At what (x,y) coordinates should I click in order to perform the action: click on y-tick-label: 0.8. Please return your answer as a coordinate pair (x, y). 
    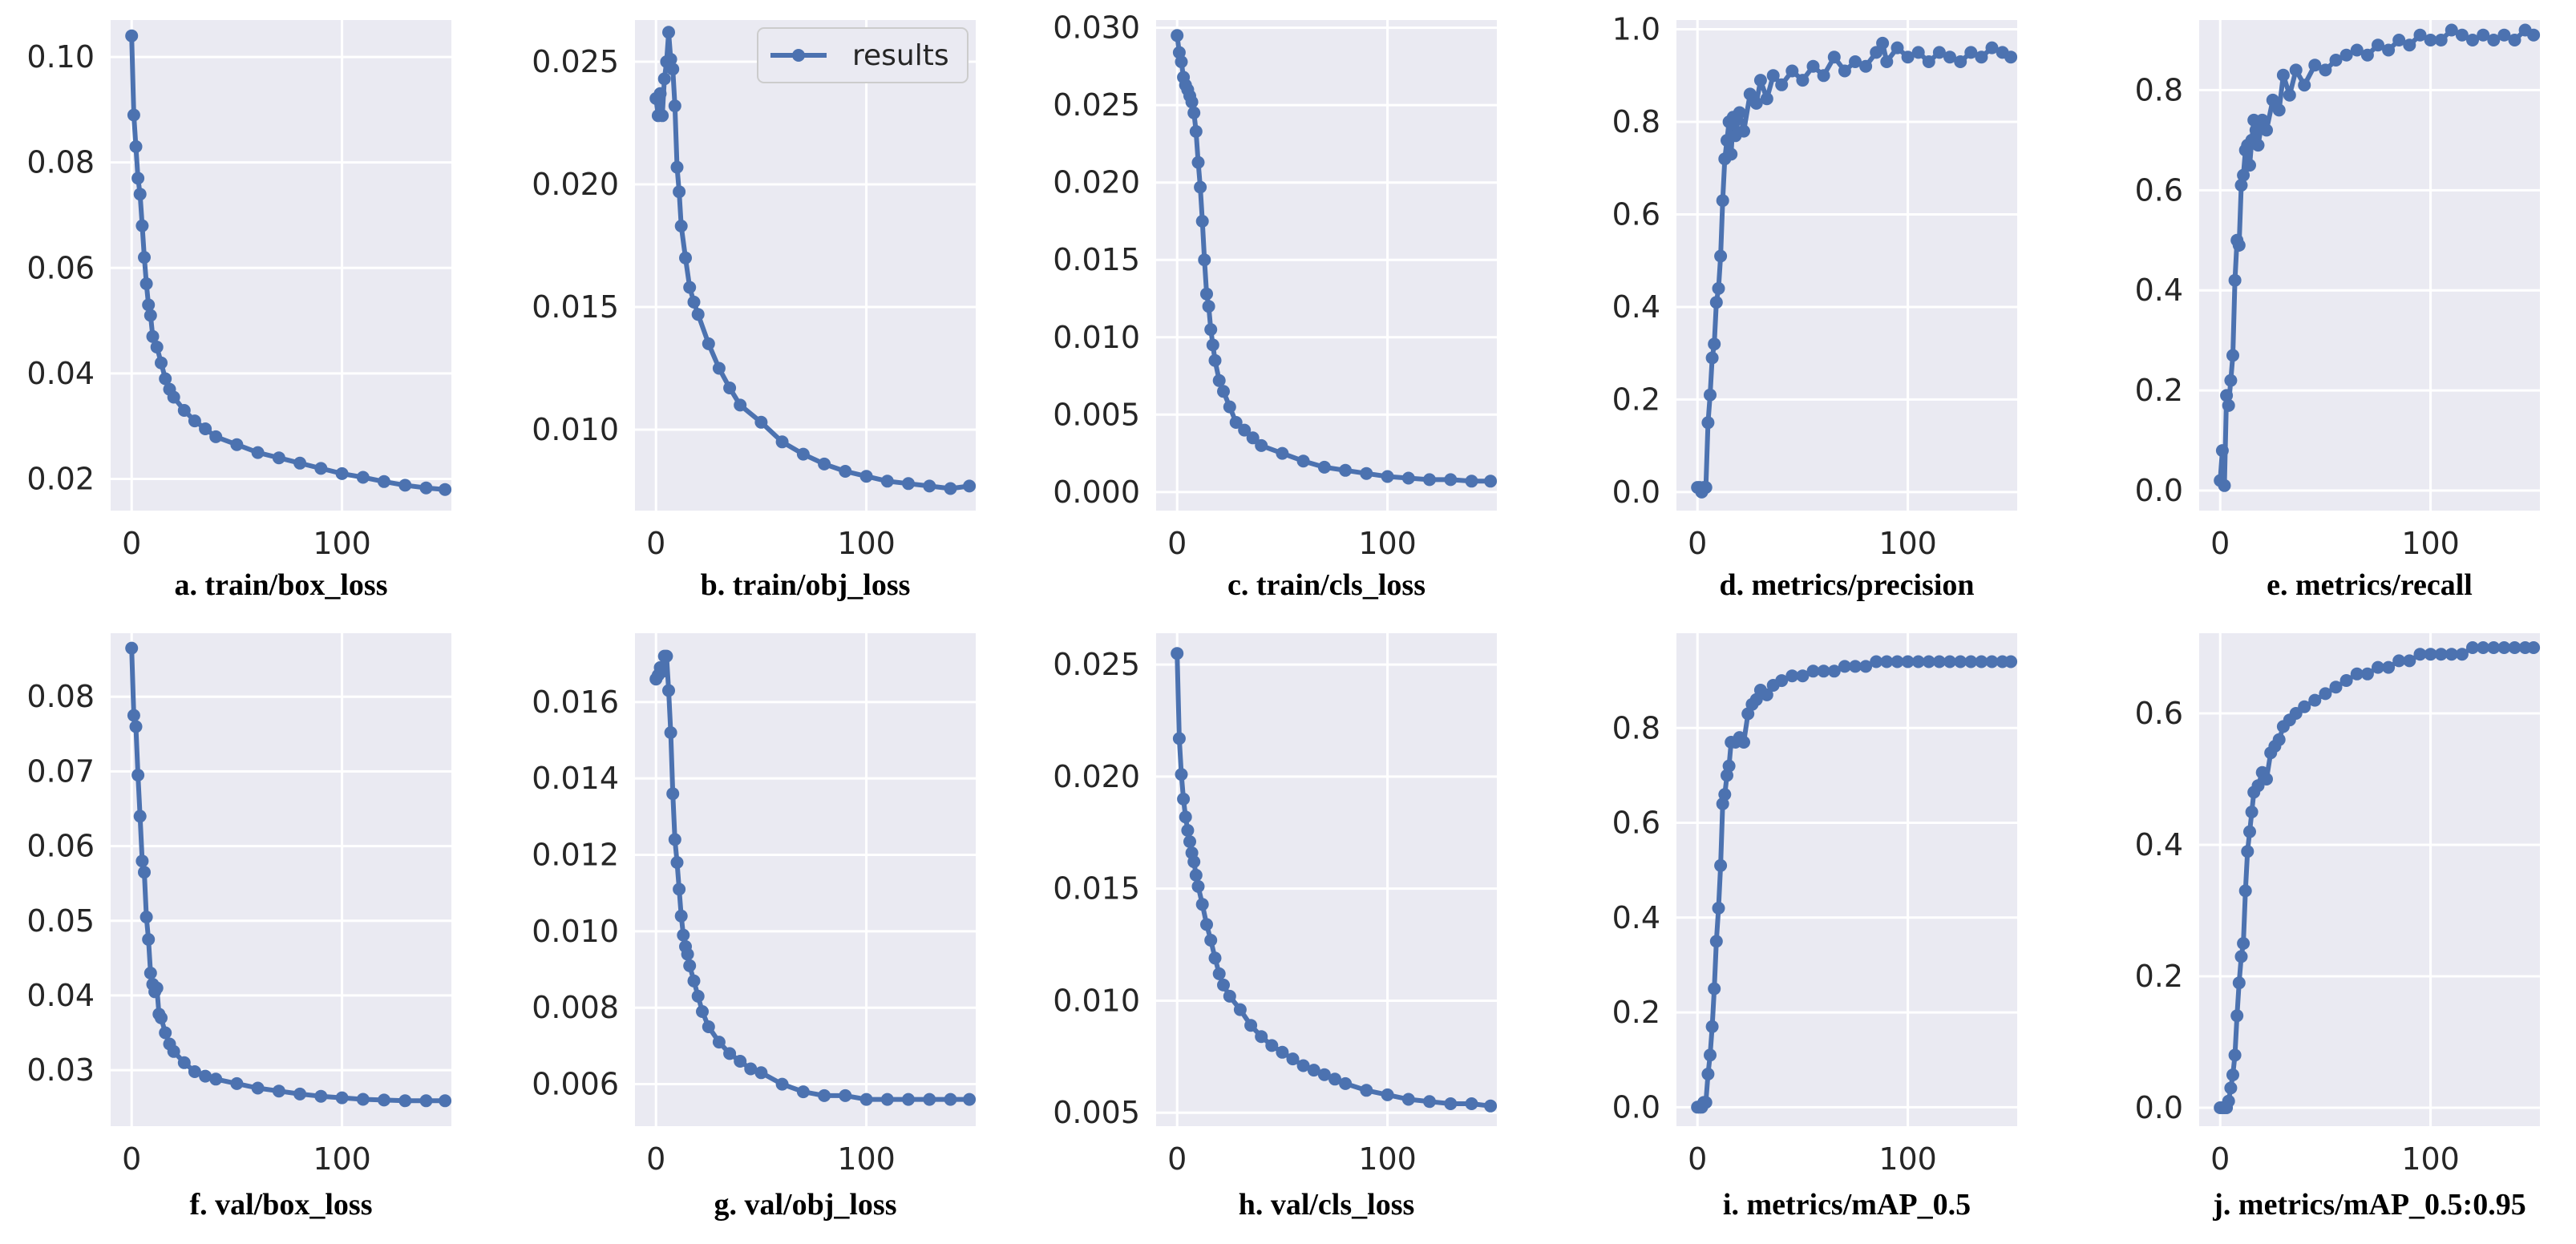
    Looking at the image, I should click on (2159, 89).